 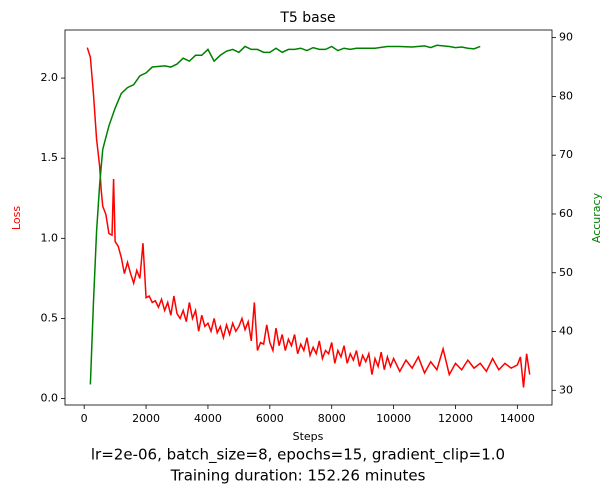 What do you see at coordinates (16, 218) in the screenshot?
I see `y-axis-label: Loss` at bounding box center [16, 218].